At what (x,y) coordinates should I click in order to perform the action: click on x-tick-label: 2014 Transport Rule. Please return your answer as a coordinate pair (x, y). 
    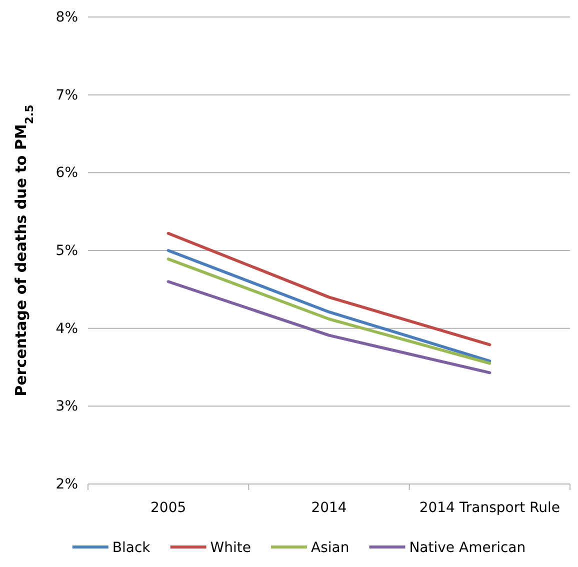
    Looking at the image, I should click on (489, 508).